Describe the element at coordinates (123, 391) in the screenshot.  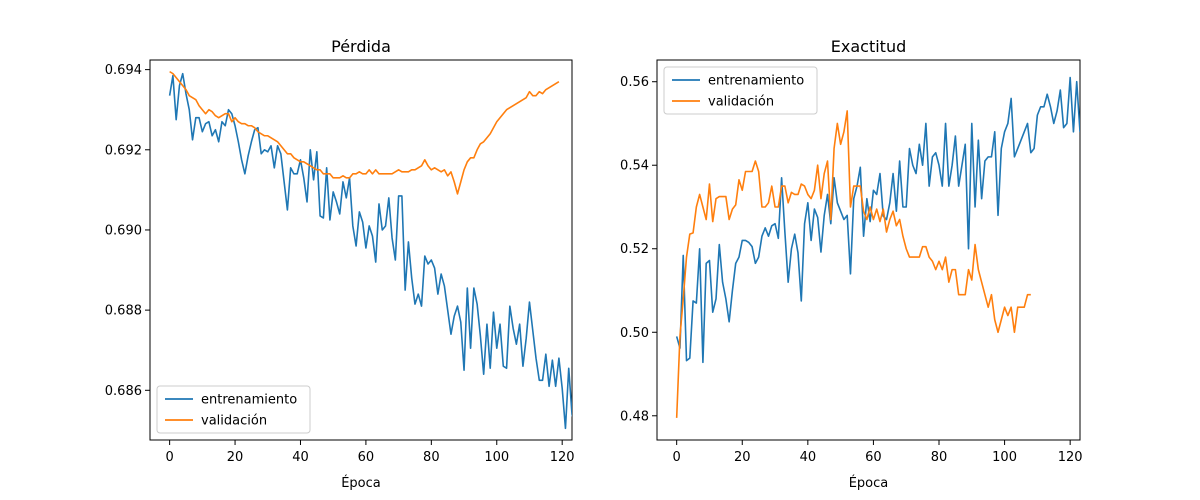
I see `loss-y-tick-label: 0.686` at that location.